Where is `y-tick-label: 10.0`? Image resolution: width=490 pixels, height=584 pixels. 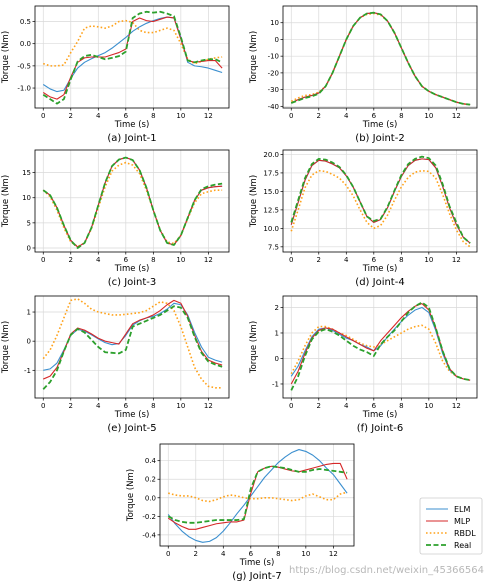
y-tick-label: 10.0 is located at coordinates (271, 229).